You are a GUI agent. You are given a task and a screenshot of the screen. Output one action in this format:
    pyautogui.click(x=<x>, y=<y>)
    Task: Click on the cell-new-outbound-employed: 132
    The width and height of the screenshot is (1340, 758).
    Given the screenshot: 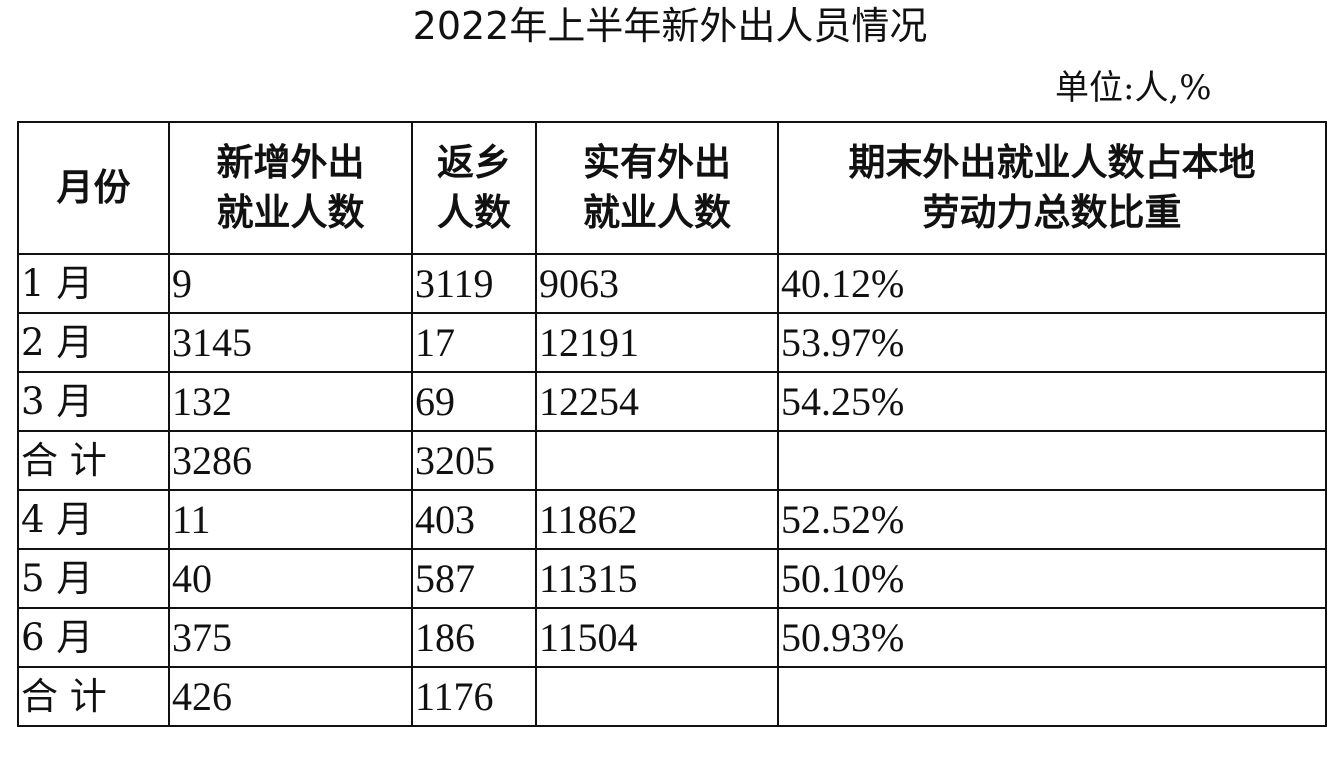 What is the action you would take?
    pyautogui.click(x=290, y=401)
    